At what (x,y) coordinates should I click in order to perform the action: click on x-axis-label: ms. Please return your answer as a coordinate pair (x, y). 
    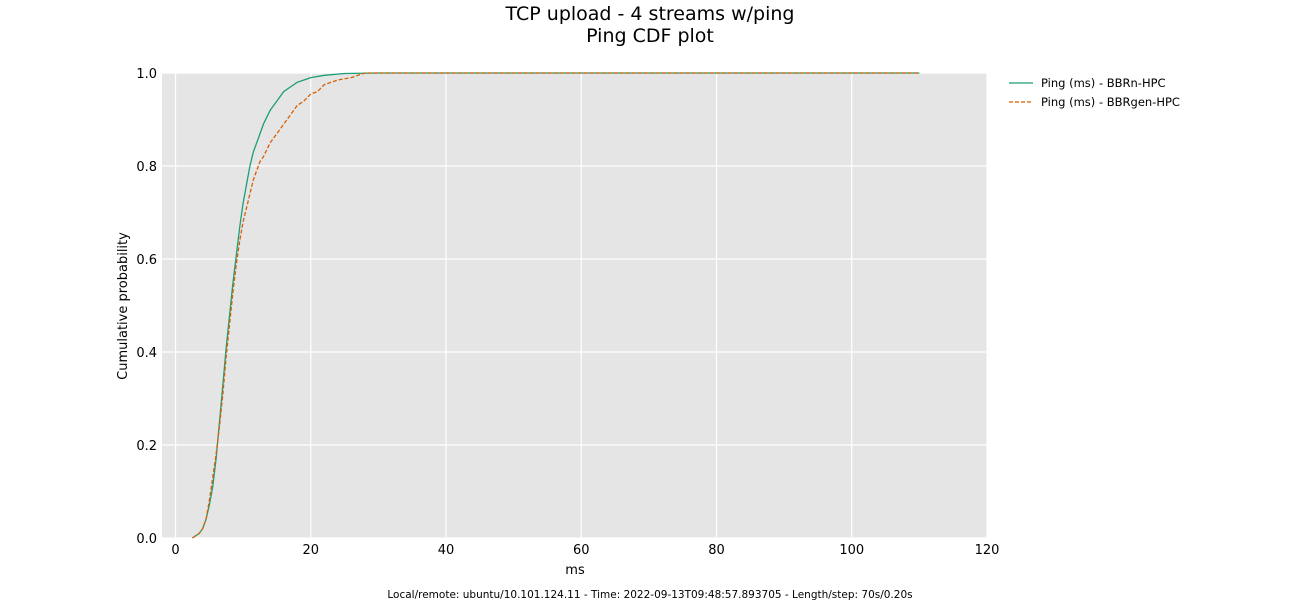
    Looking at the image, I should click on (575, 570).